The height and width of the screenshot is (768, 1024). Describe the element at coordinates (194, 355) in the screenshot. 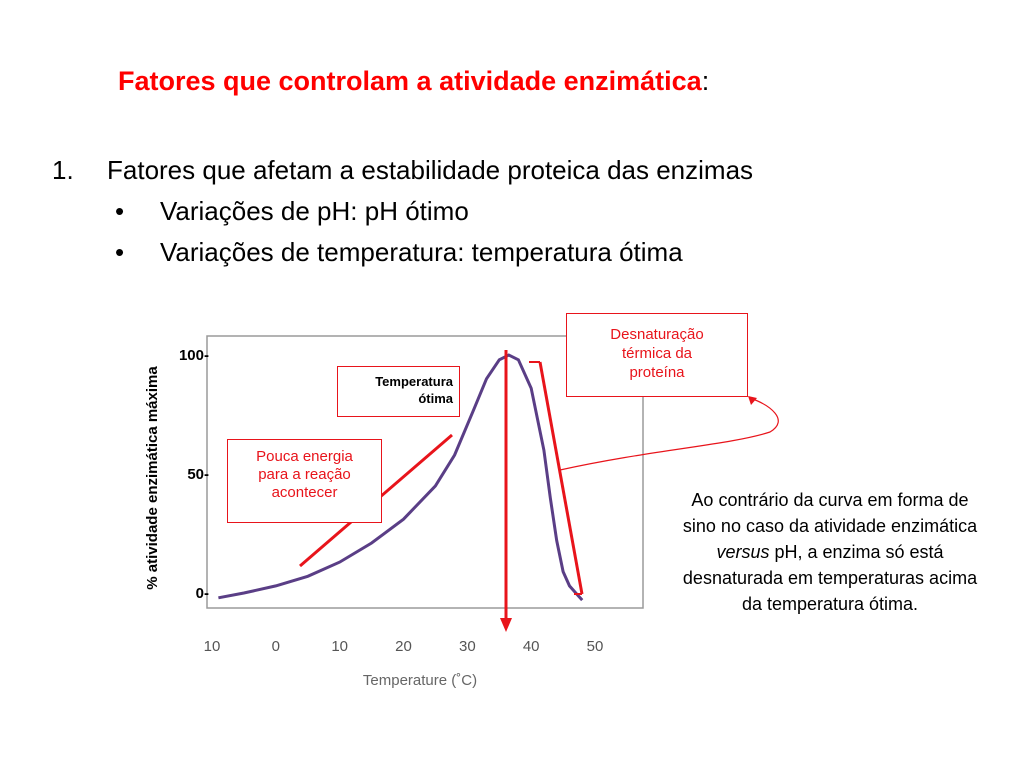

I see `y-tick-label: 100-` at that location.